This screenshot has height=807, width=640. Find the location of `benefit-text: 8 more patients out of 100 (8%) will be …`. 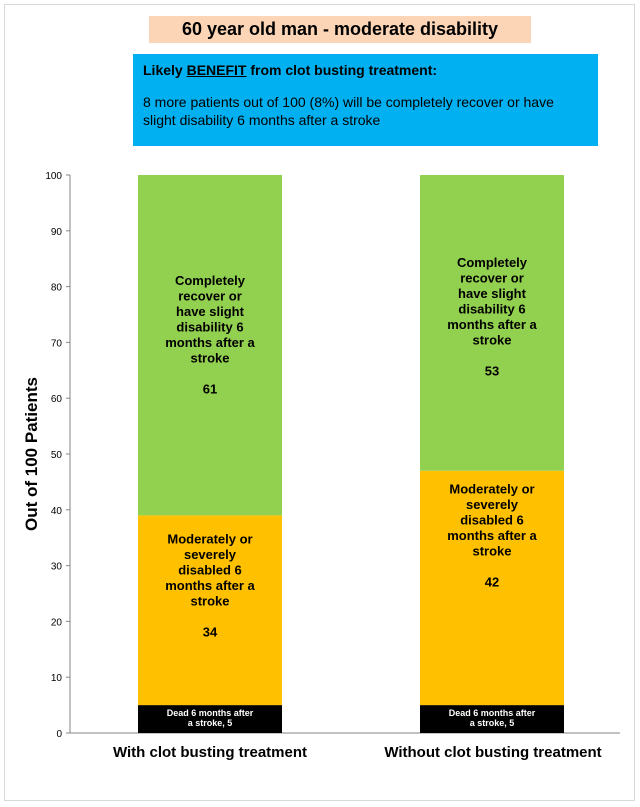

benefit-text: 8 more patients out of 100 (8%) will be … is located at coordinates (348, 111).